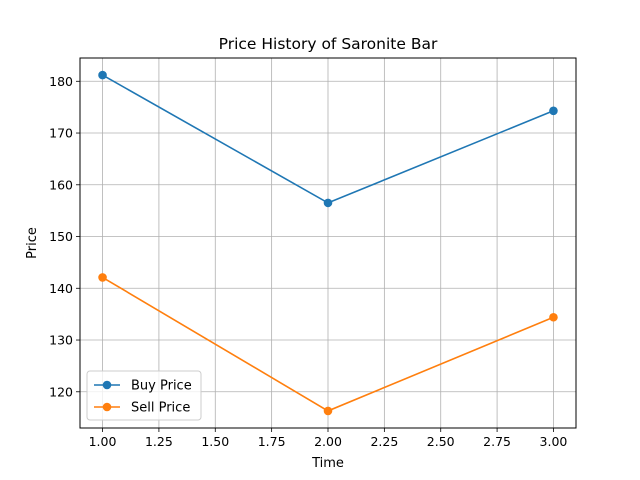 This screenshot has width=640, height=480. What do you see at coordinates (327, 463) in the screenshot?
I see `x-axis-label: Time` at bounding box center [327, 463].